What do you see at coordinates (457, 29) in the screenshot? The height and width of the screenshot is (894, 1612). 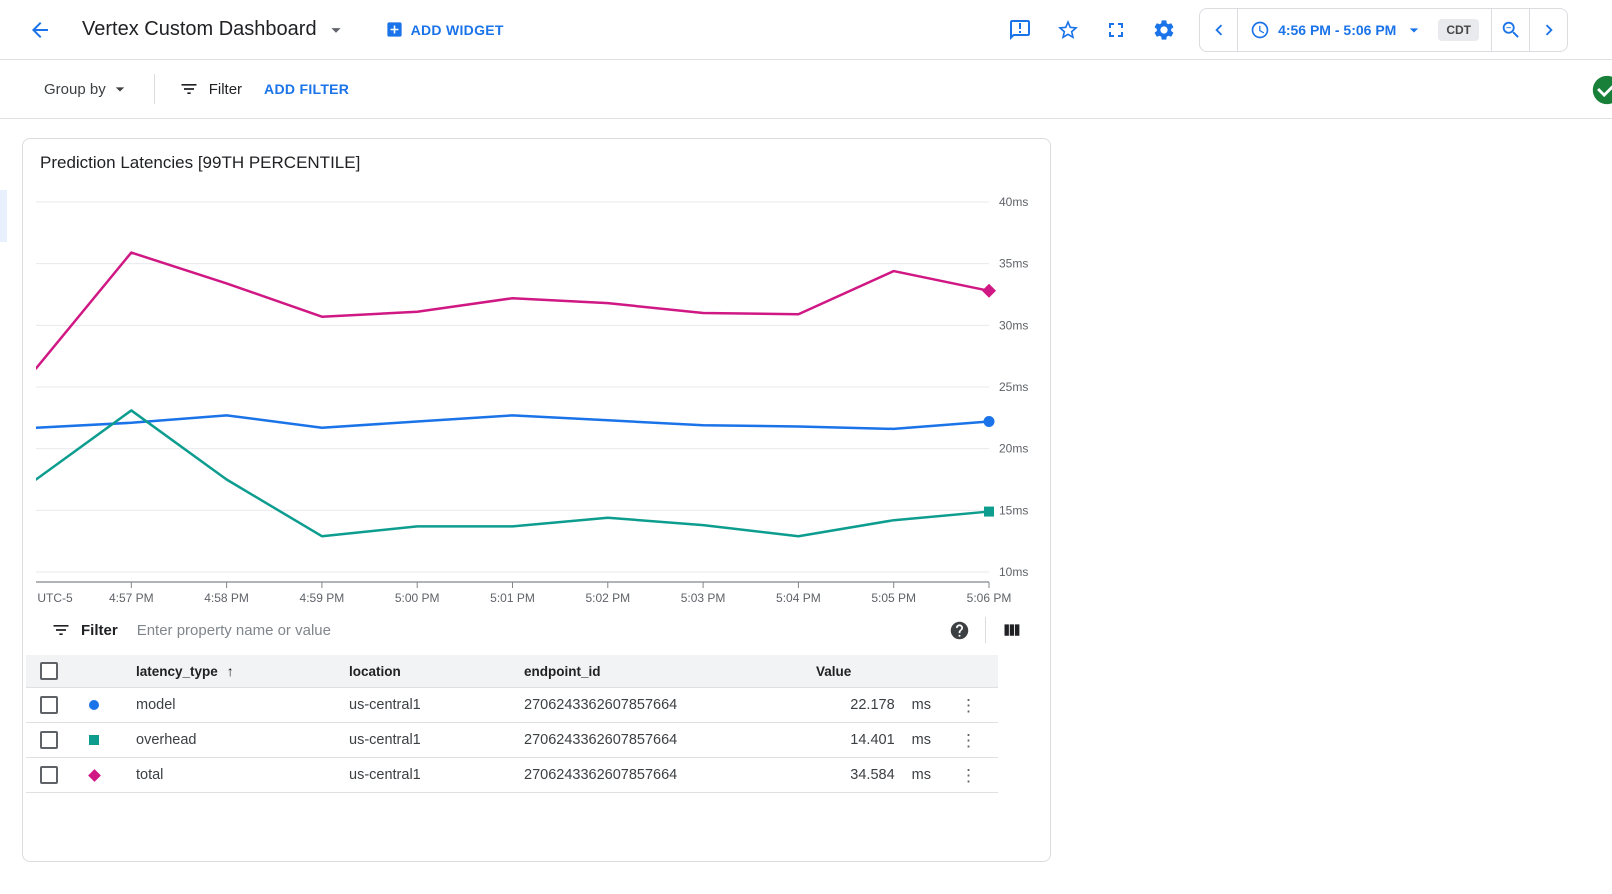 I see `add-widget-label: ADD WIDGET` at bounding box center [457, 29].